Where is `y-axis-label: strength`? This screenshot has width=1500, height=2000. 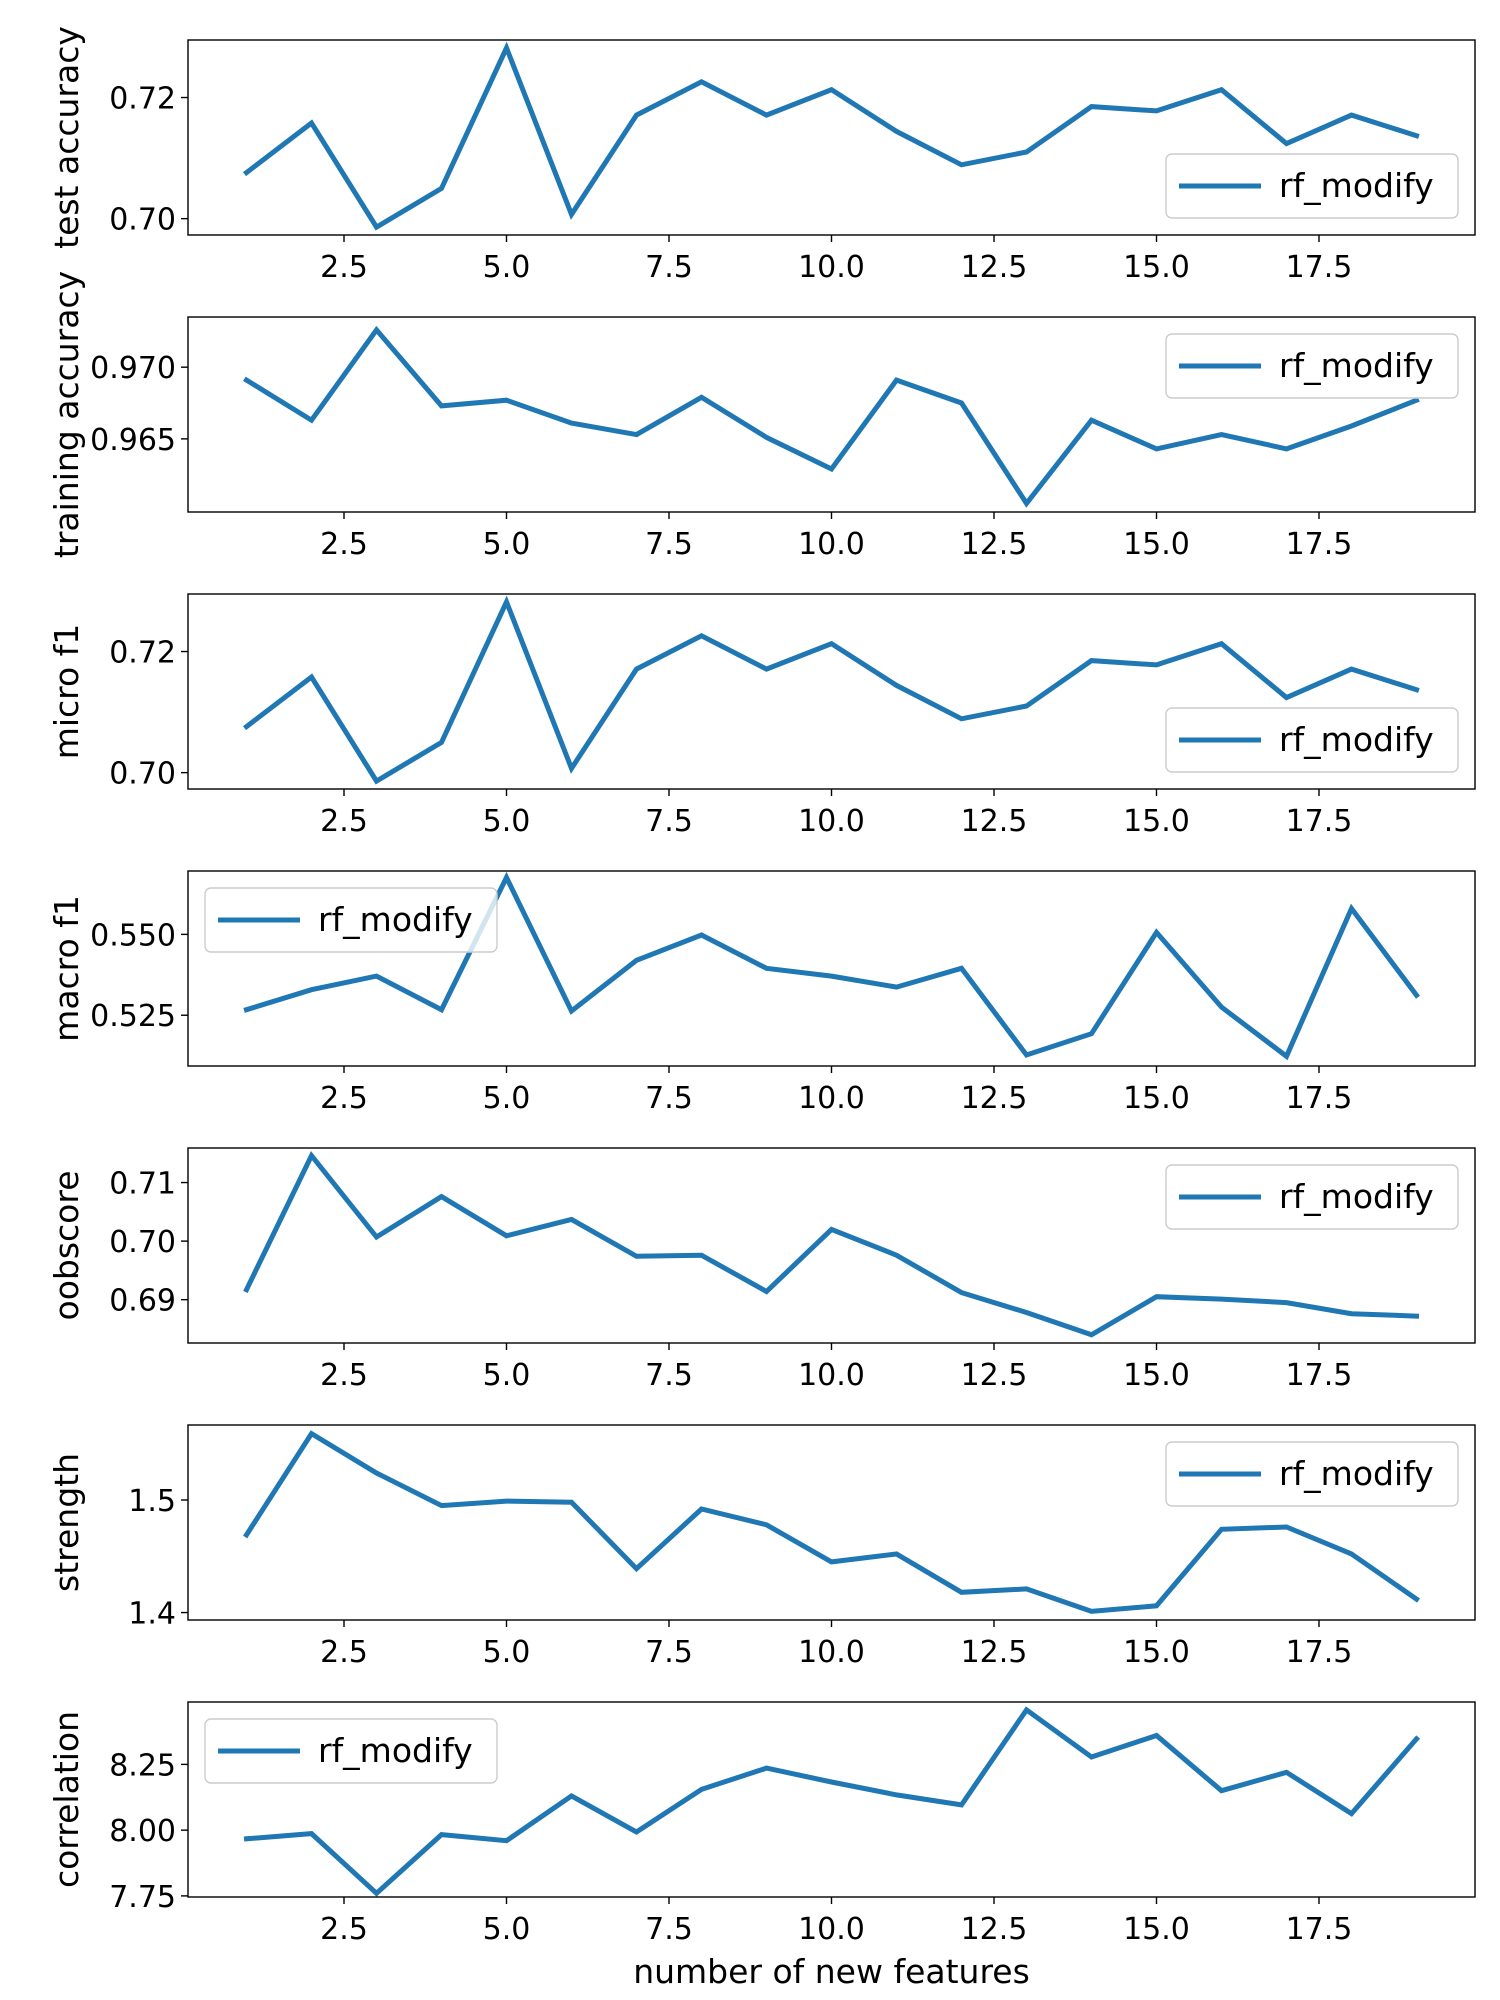
y-axis-label: strength is located at coordinates (66, 1522).